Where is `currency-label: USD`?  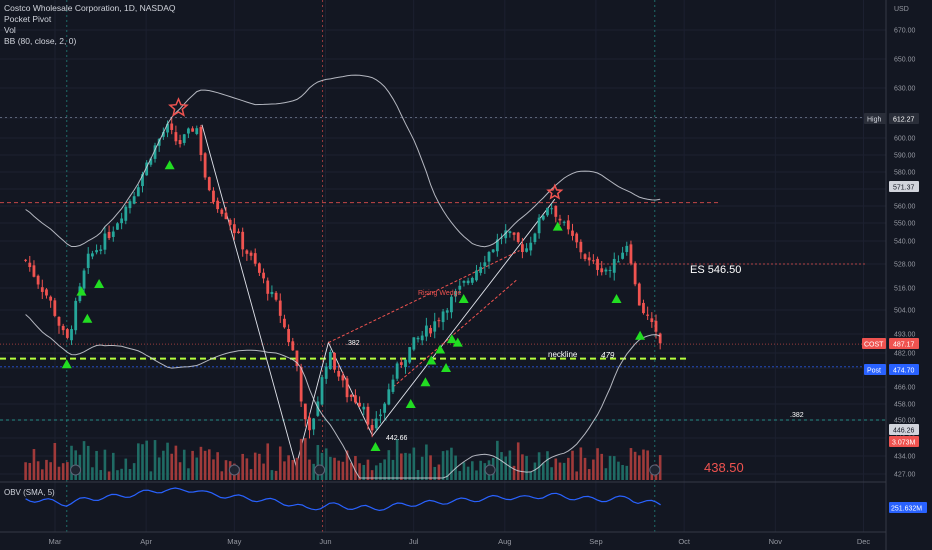 currency-label: USD is located at coordinates (901, 9).